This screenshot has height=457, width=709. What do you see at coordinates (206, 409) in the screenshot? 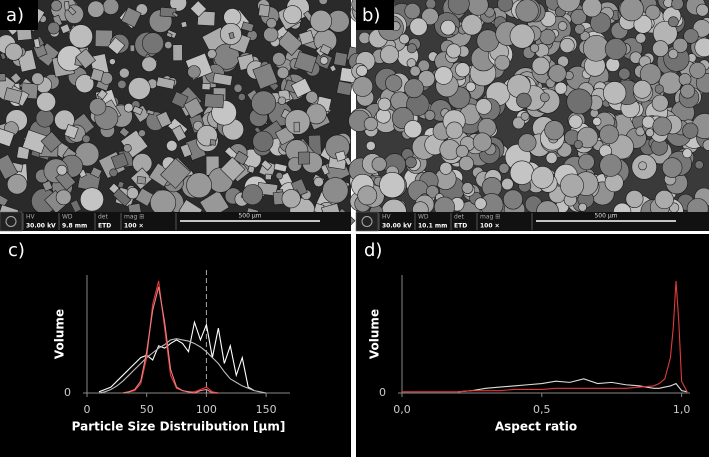
I see `x-tick-label: 100` at bounding box center [206, 409].